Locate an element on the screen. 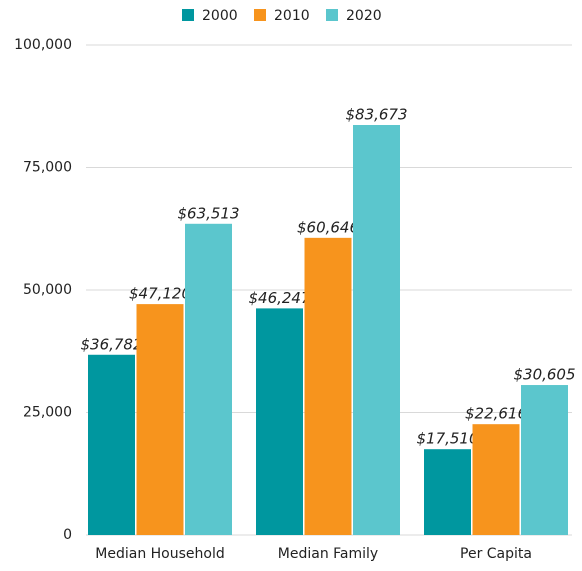 This screenshot has width=582, height=571. value-label: $22,616 is located at coordinates (496, 414).